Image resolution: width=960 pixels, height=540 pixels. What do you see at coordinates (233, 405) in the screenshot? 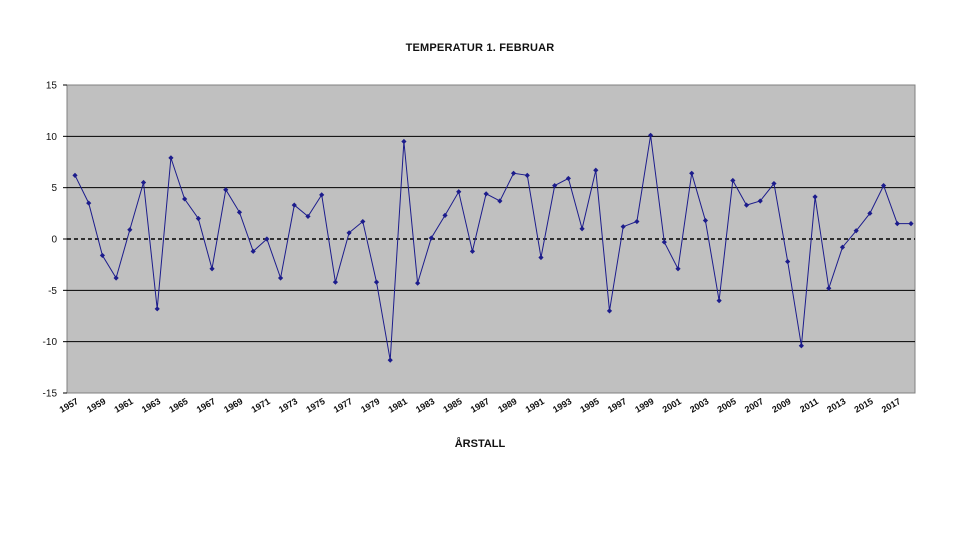
I see `x-tick-label: 1969` at bounding box center [233, 405].